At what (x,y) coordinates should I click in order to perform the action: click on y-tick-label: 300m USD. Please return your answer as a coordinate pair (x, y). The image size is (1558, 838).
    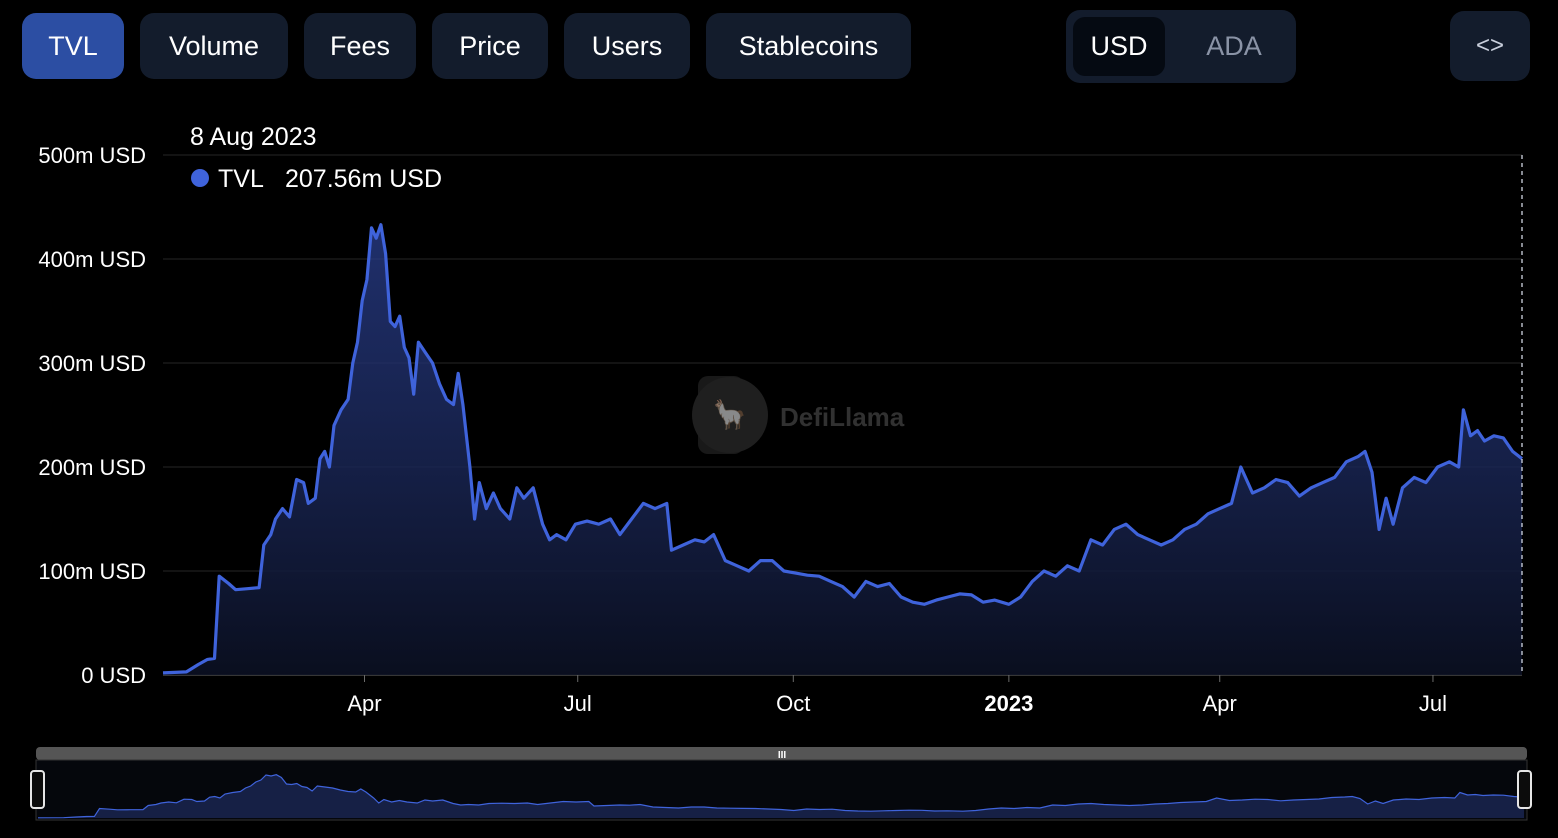
    Looking at the image, I should click on (92, 363).